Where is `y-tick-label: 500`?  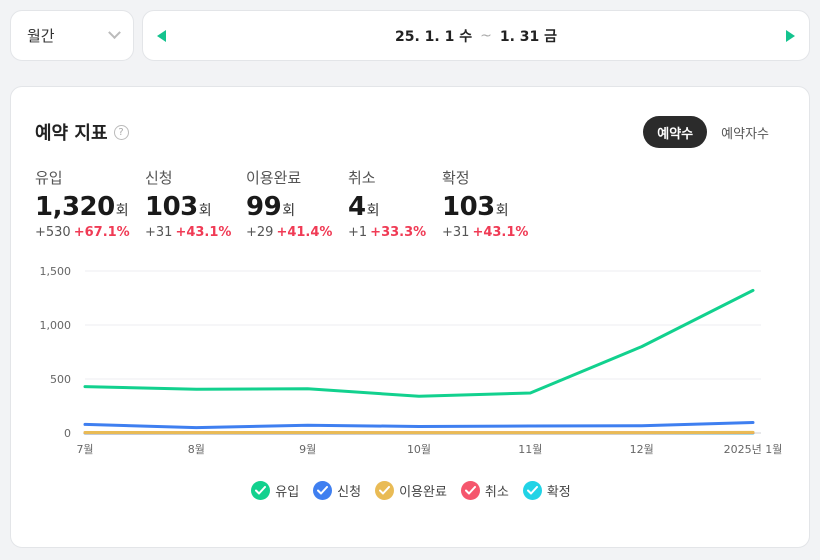
y-tick-label: 500 is located at coordinates (60, 379).